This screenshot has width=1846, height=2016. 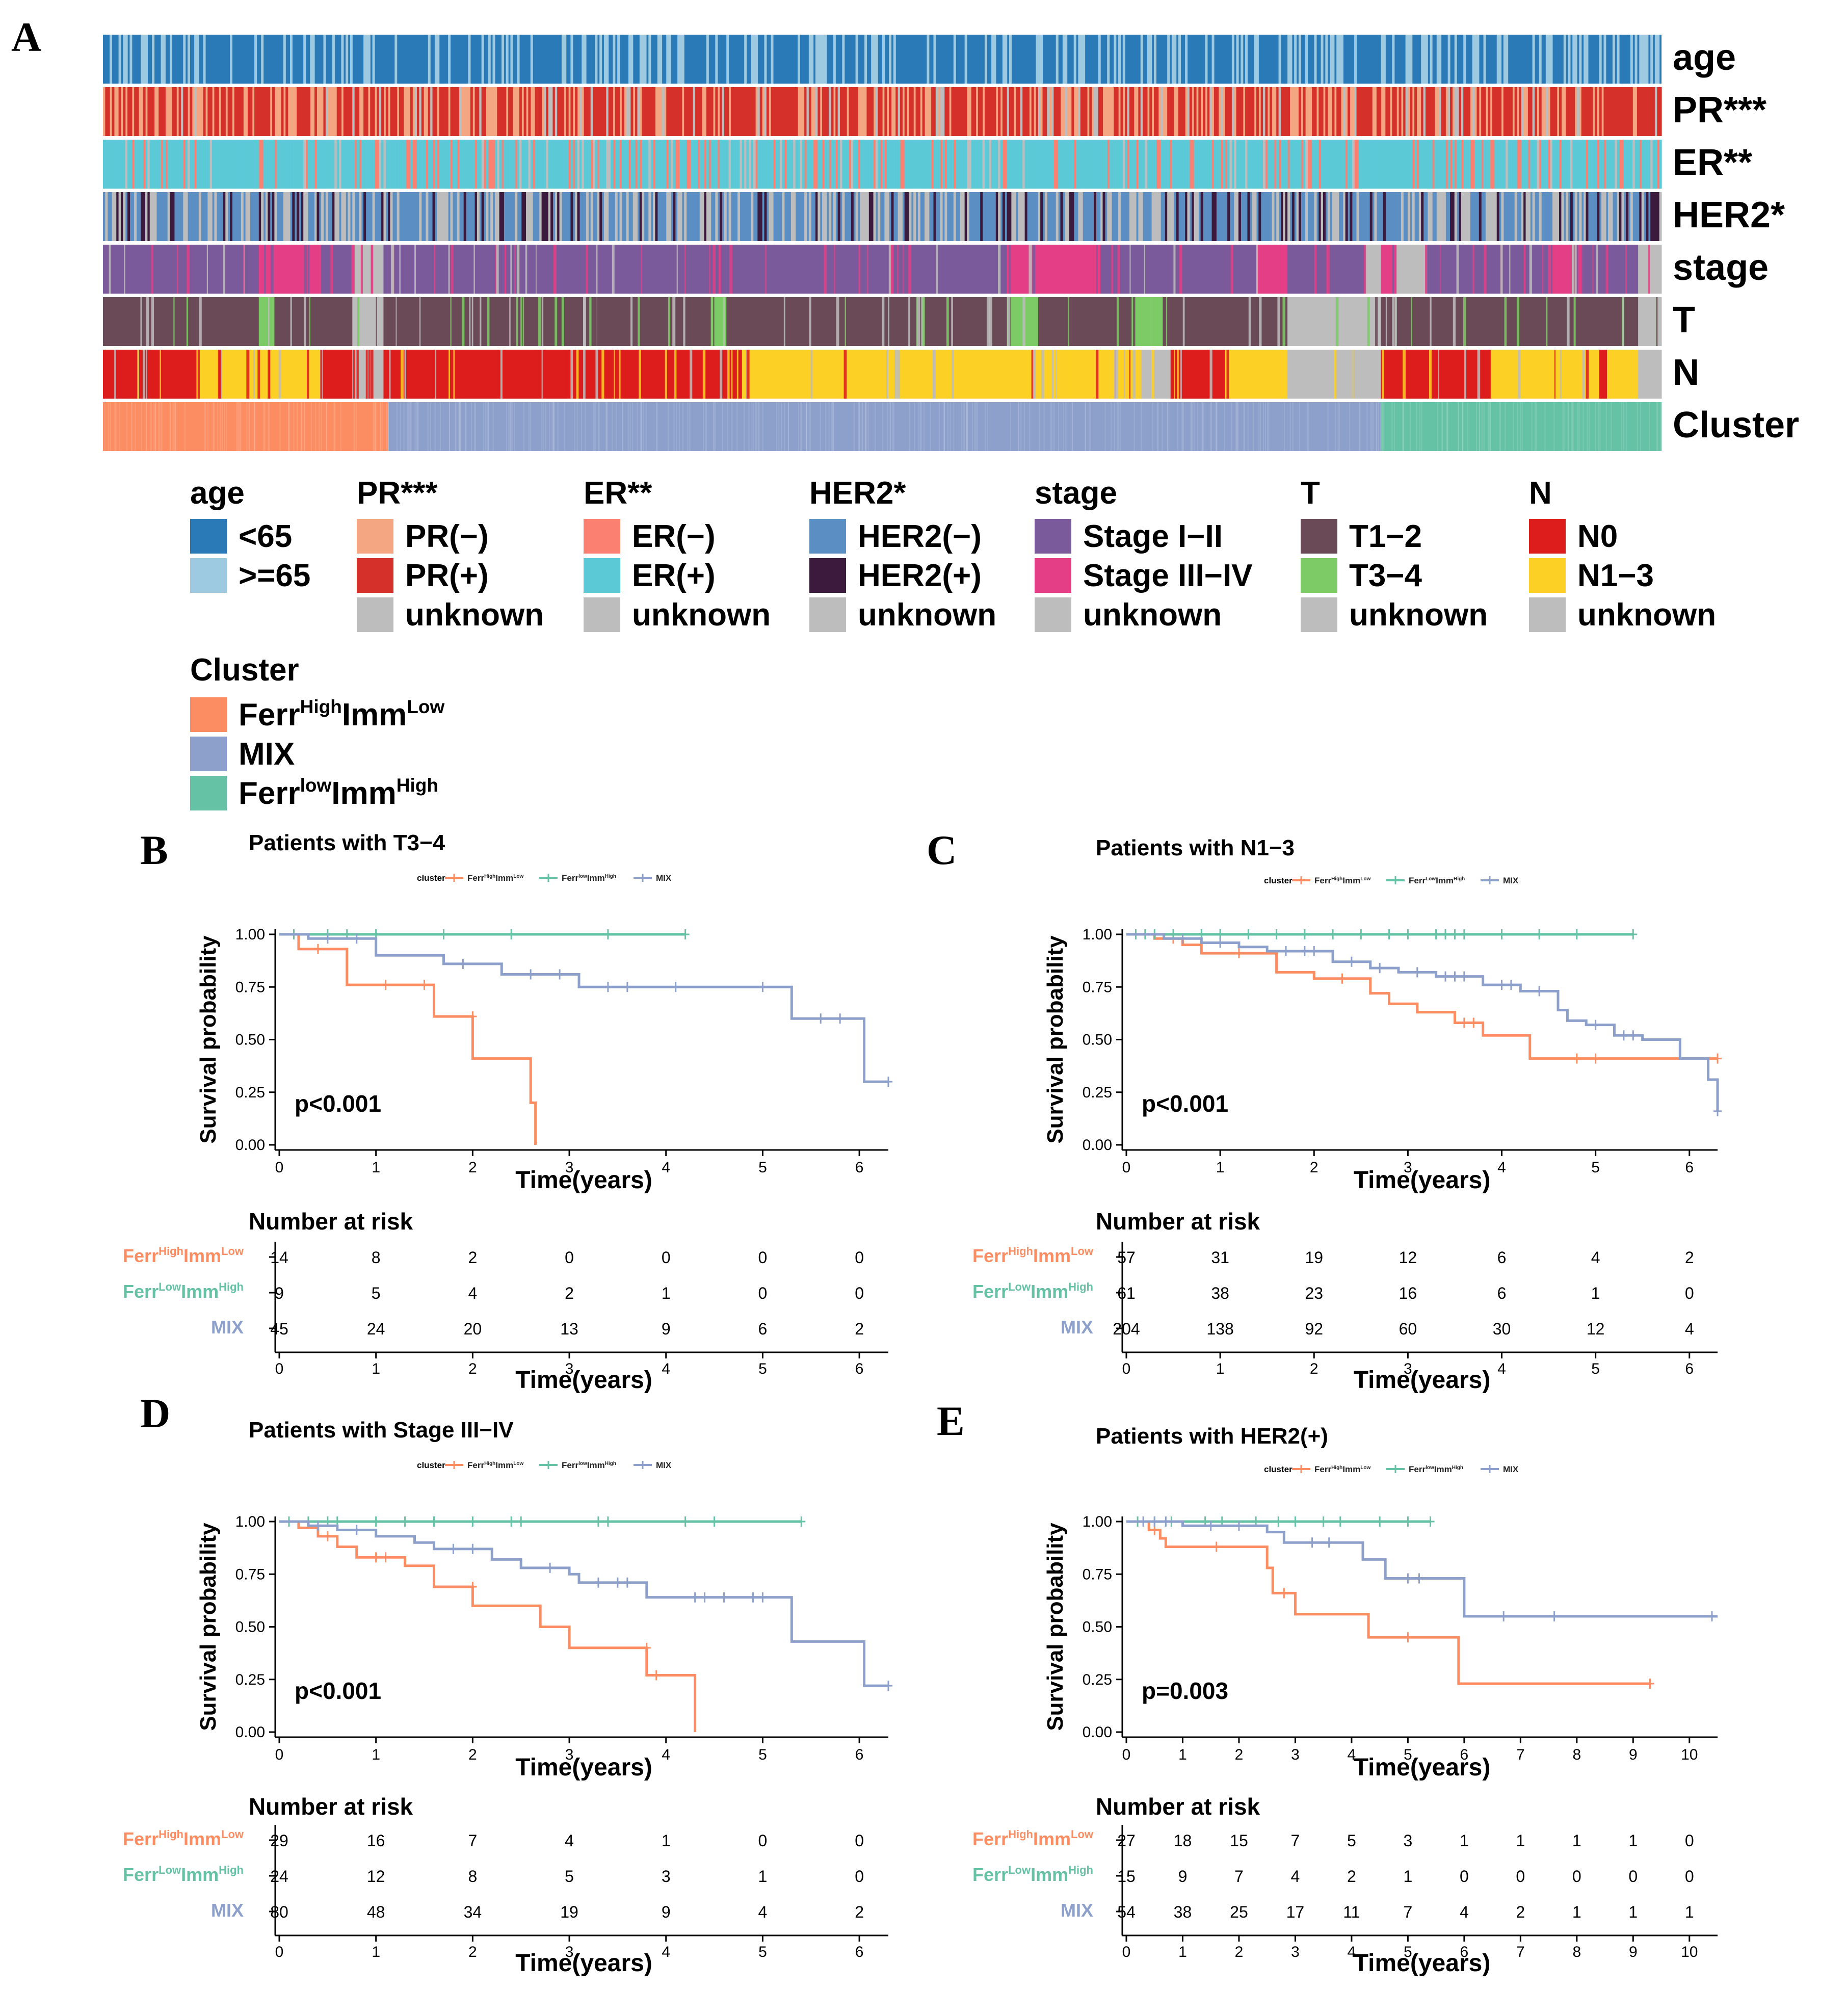 I want to click on heatmap-segment, so click(x=695, y=270).